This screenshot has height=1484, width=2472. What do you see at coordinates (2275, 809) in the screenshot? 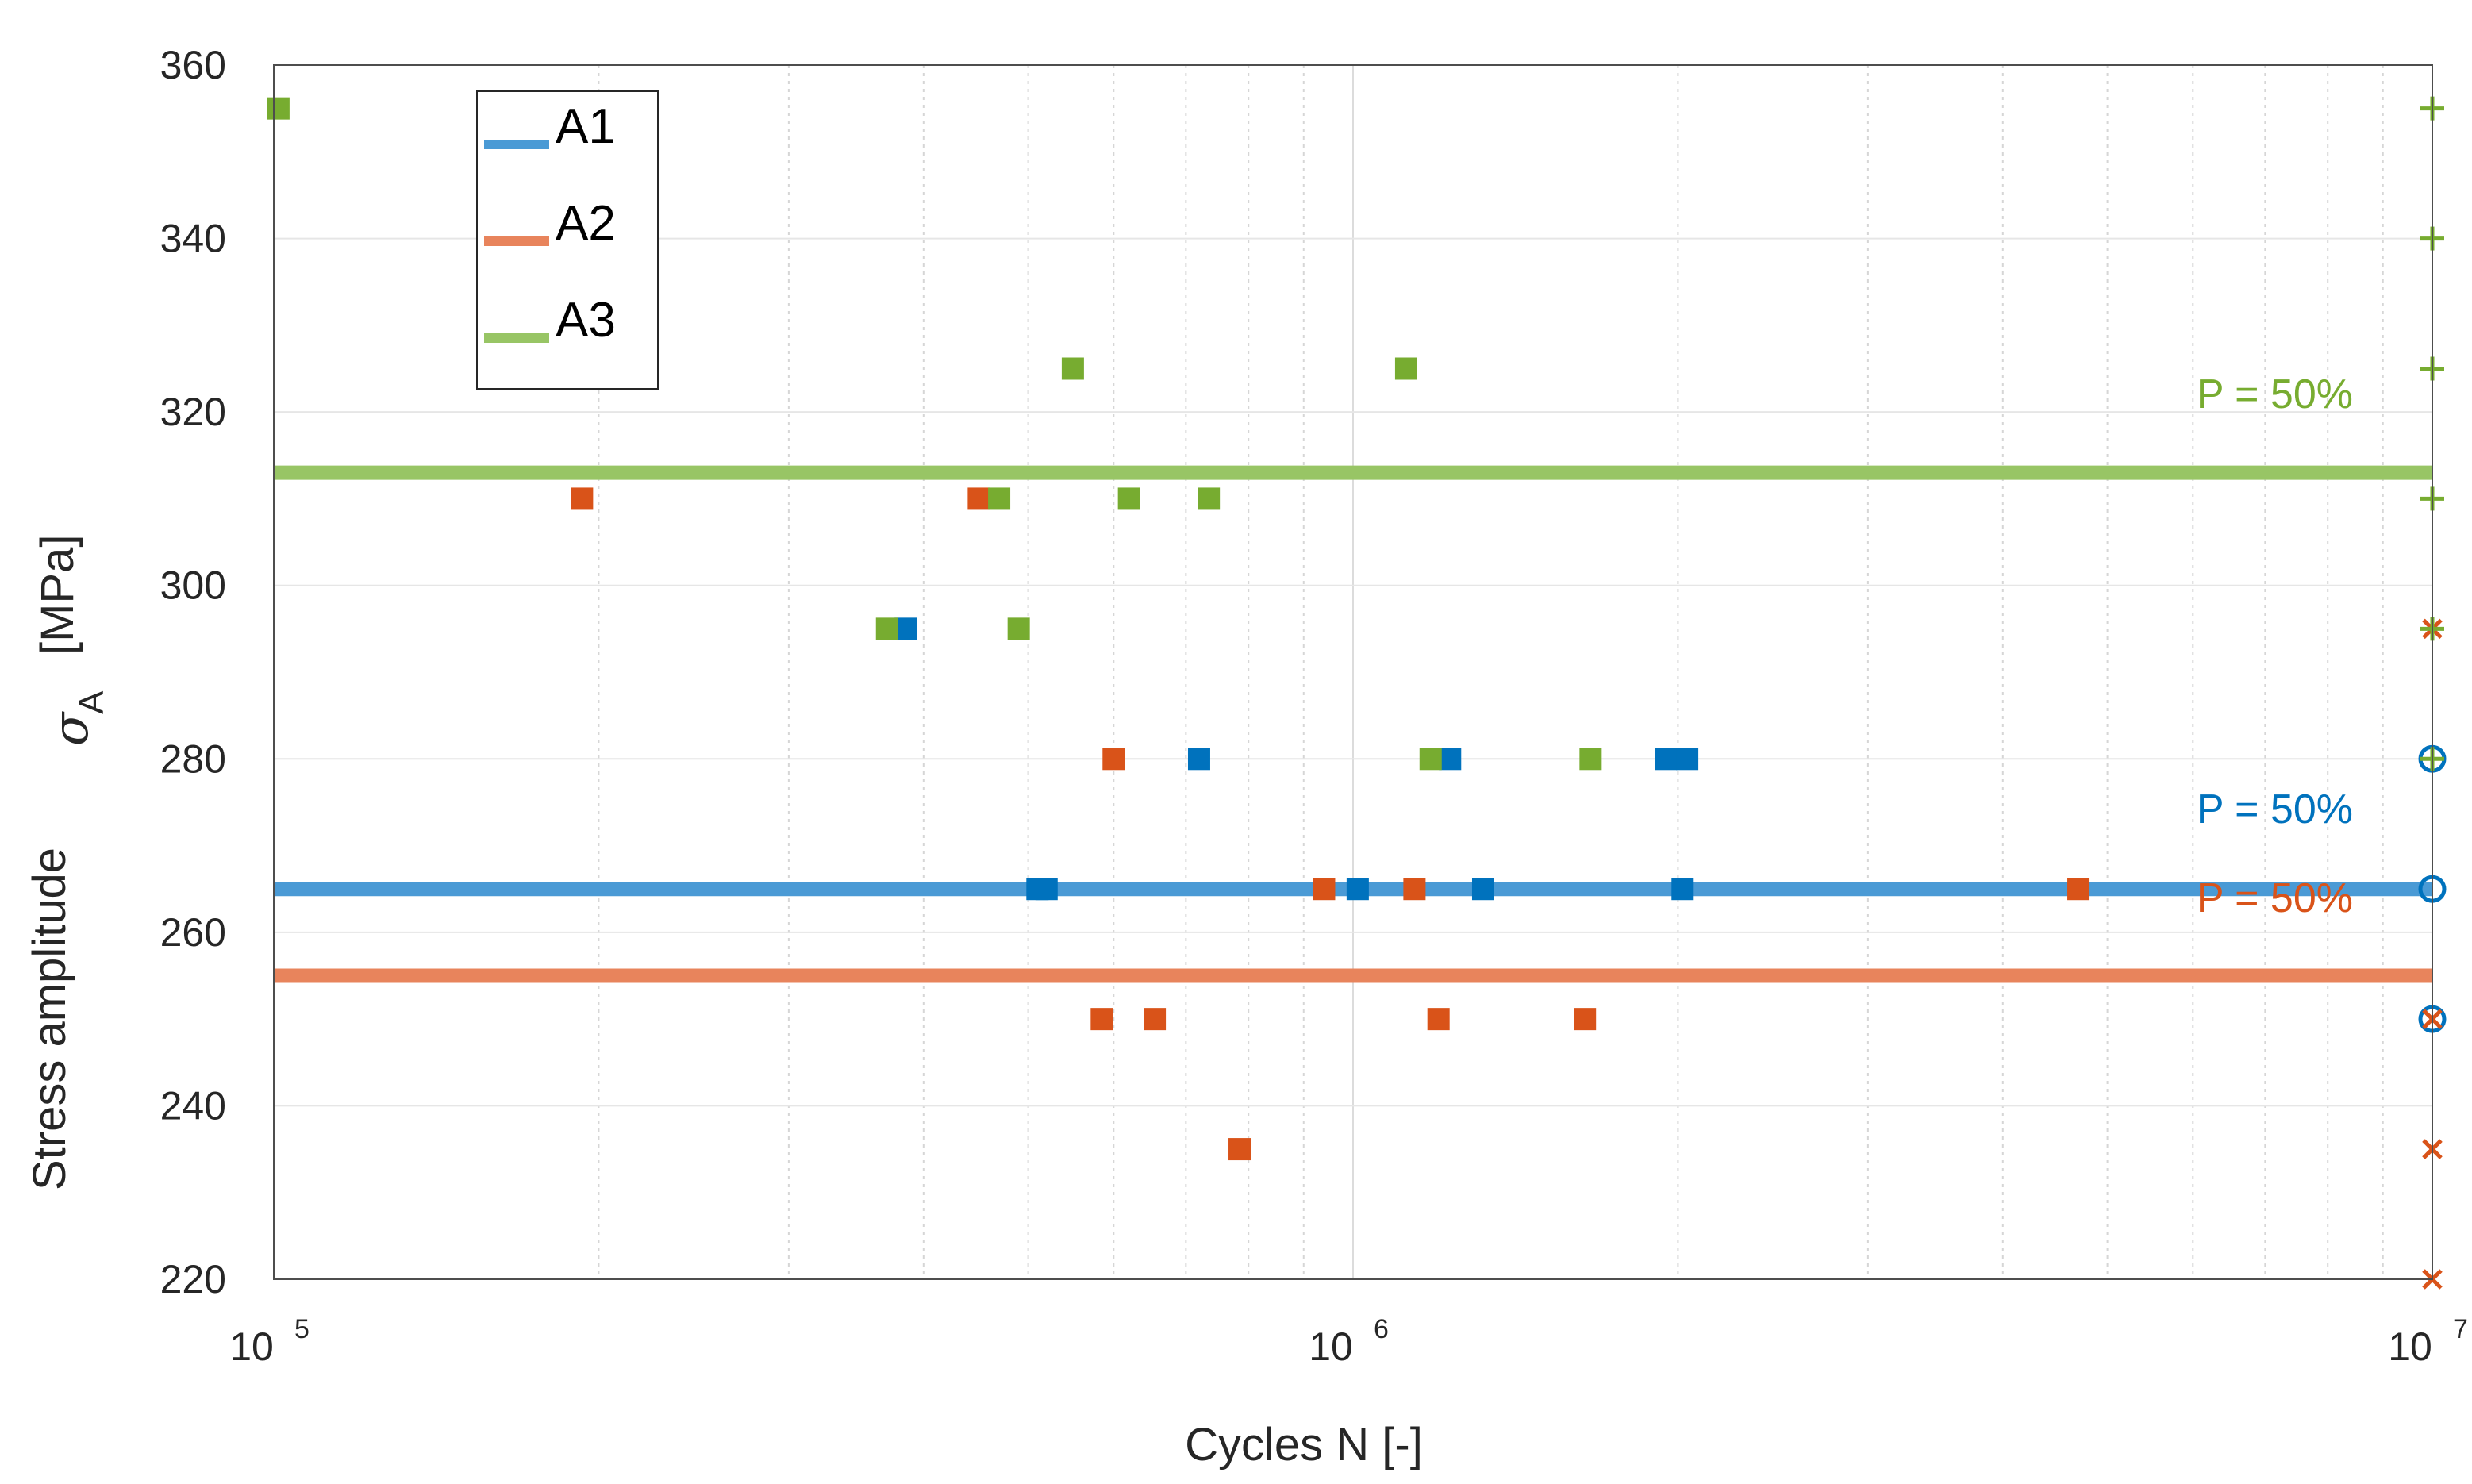
I see `p50-label-a1: P = 50%` at bounding box center [2275, 809].